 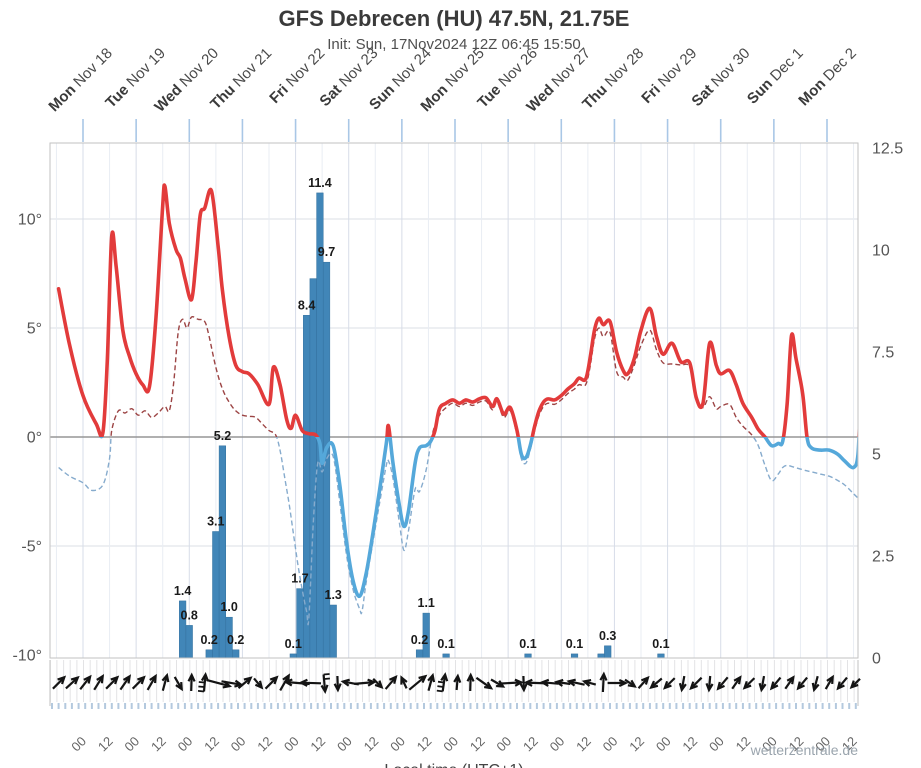 I want to click on right-axis-tick-label: 12.5, so click(x=887, y=149).